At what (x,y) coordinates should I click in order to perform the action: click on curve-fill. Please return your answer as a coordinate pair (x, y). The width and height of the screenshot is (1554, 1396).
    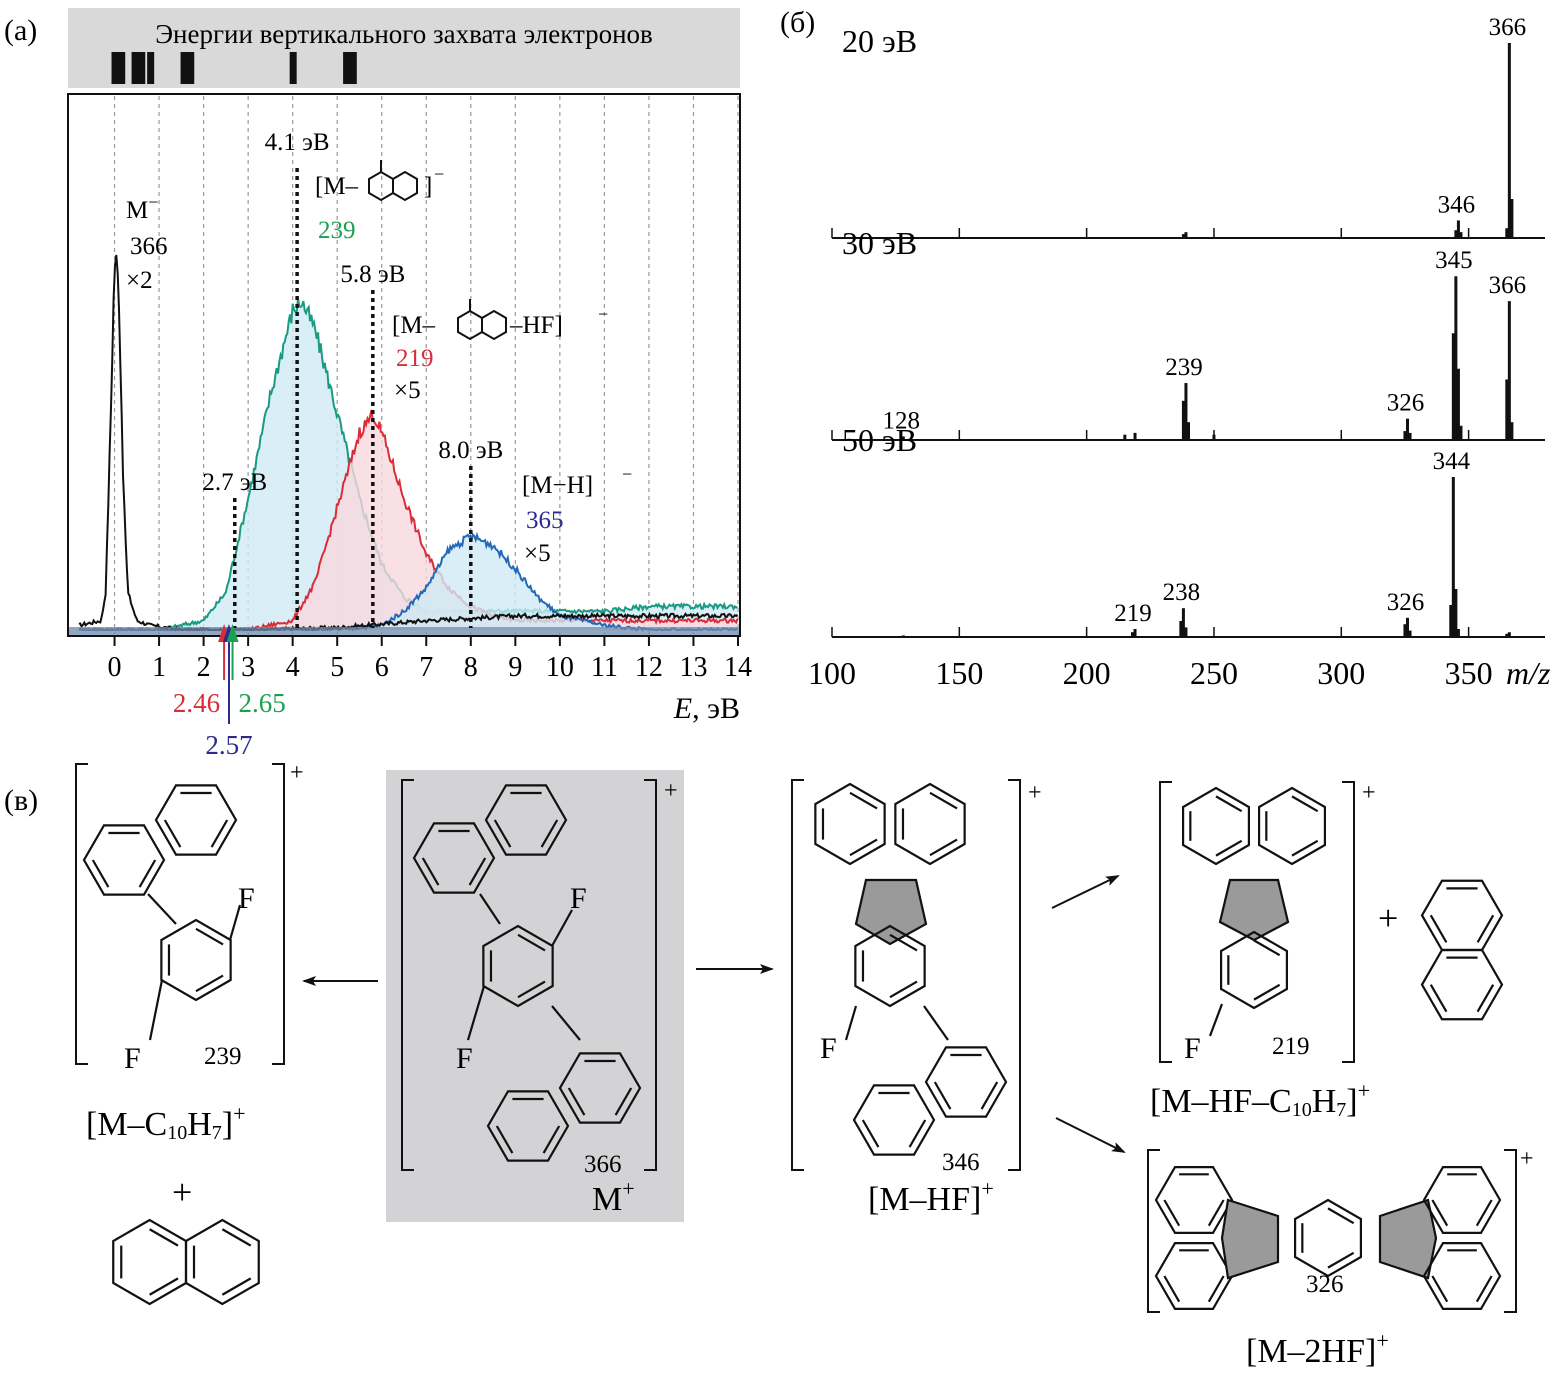
    Looking at the image, I should click on (408, 520).